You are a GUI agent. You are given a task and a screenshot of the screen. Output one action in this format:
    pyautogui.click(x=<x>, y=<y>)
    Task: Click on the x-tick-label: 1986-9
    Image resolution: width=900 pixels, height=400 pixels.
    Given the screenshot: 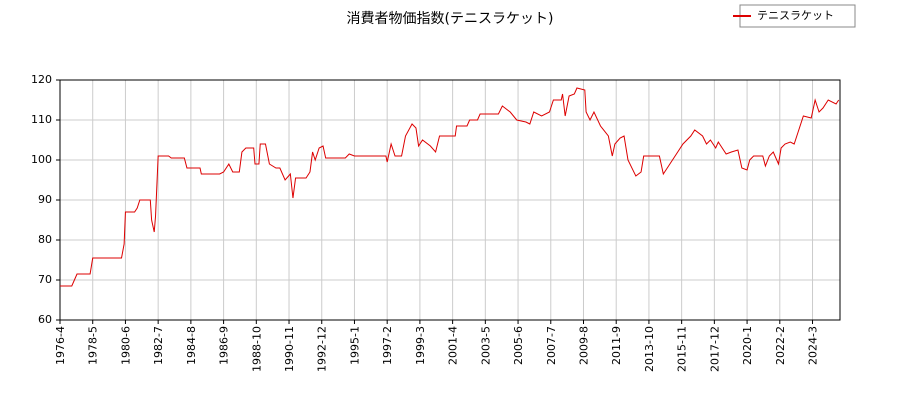 What is the action you would take?
    pyautogui.click(x=224, y=345)
    